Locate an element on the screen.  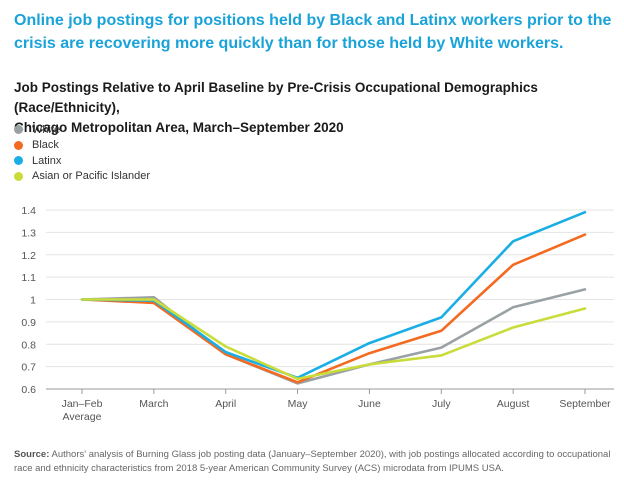
legend-item-white: White is located at coordinates (82, 130).